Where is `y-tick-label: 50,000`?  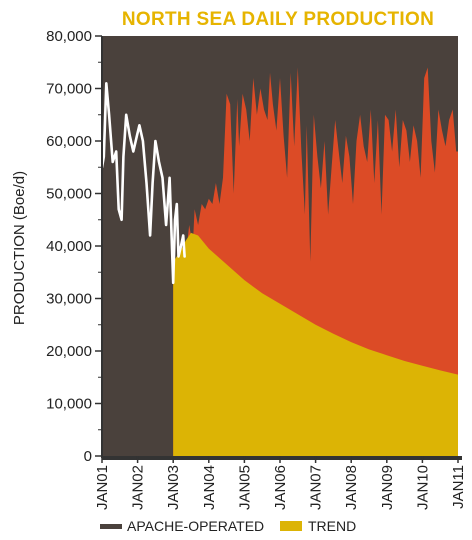
y-tick-label: 50,000 is located at coordinates (69, 194).